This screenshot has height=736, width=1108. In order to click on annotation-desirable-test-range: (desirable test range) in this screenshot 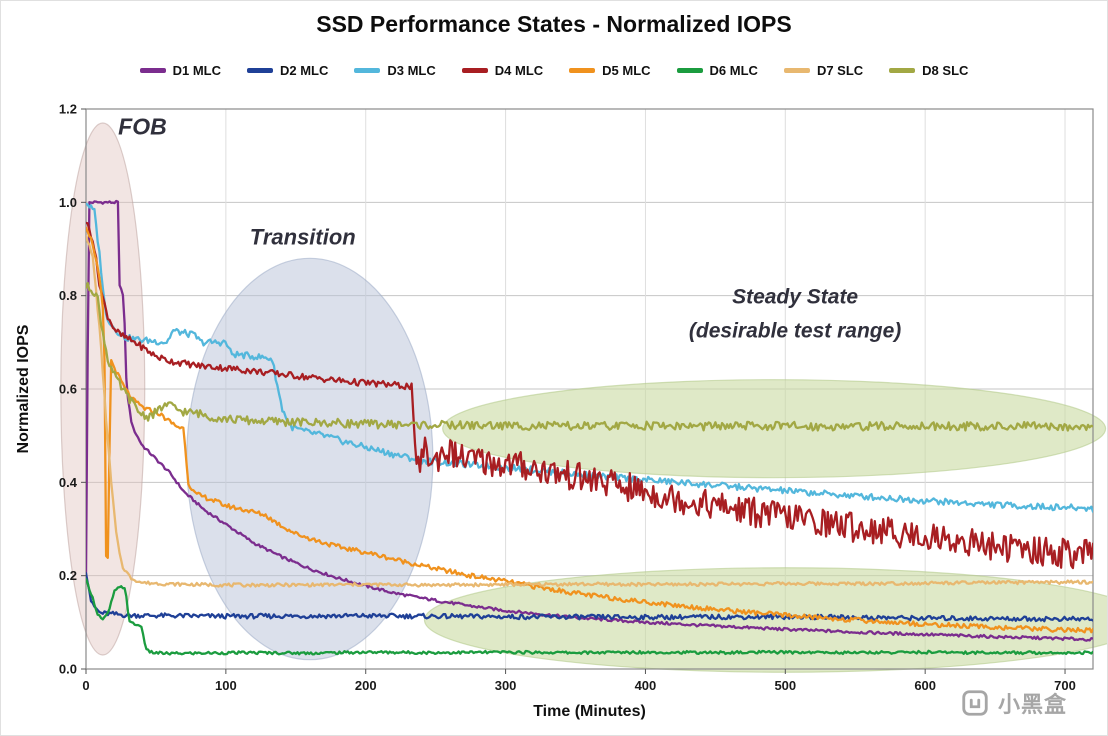, I will do `click(795, 331)`.